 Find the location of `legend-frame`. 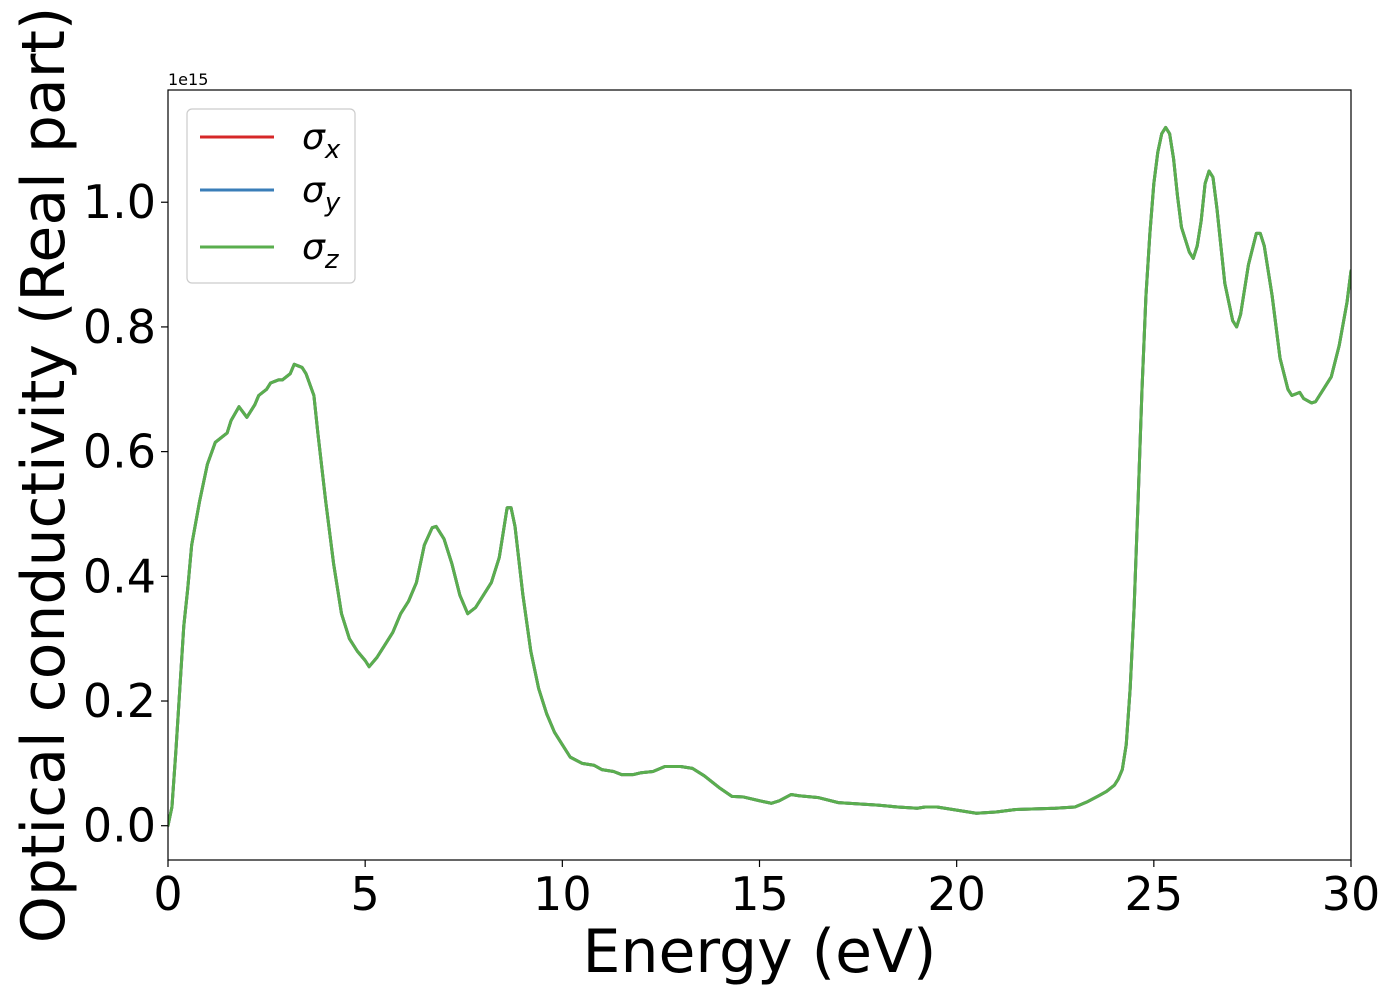

legend-frame is located at coordinates (271, 196).